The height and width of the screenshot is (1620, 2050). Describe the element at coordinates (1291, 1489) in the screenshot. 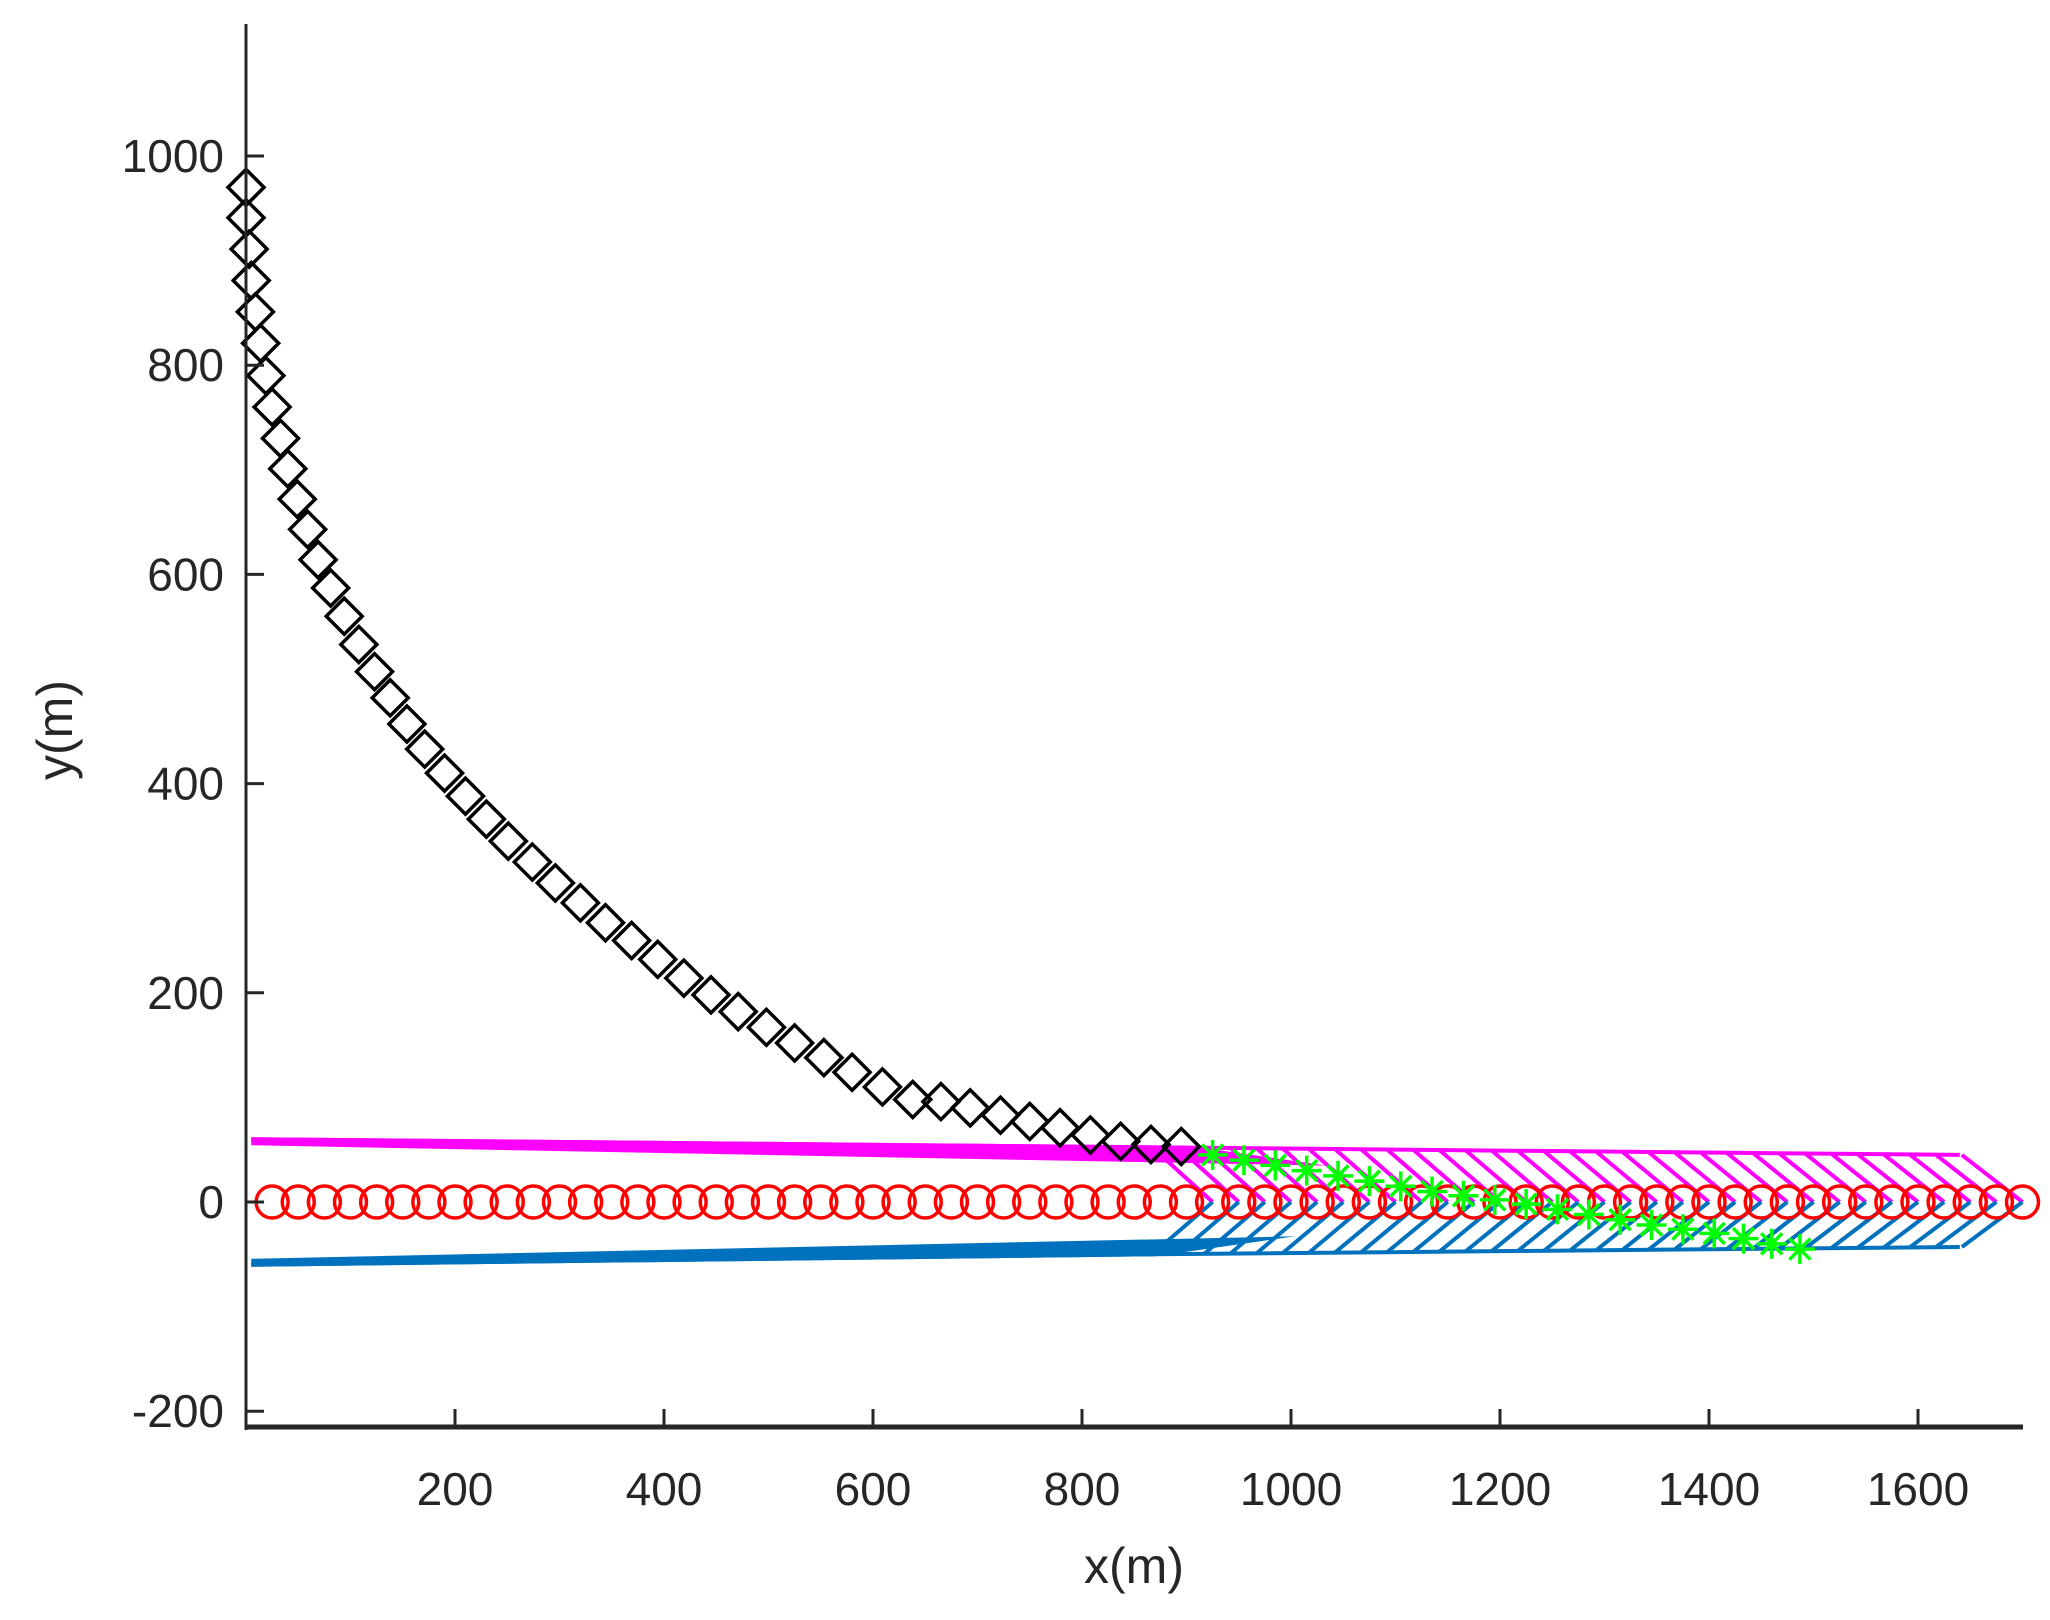

I see `x-tick-label: 1000` at that location.